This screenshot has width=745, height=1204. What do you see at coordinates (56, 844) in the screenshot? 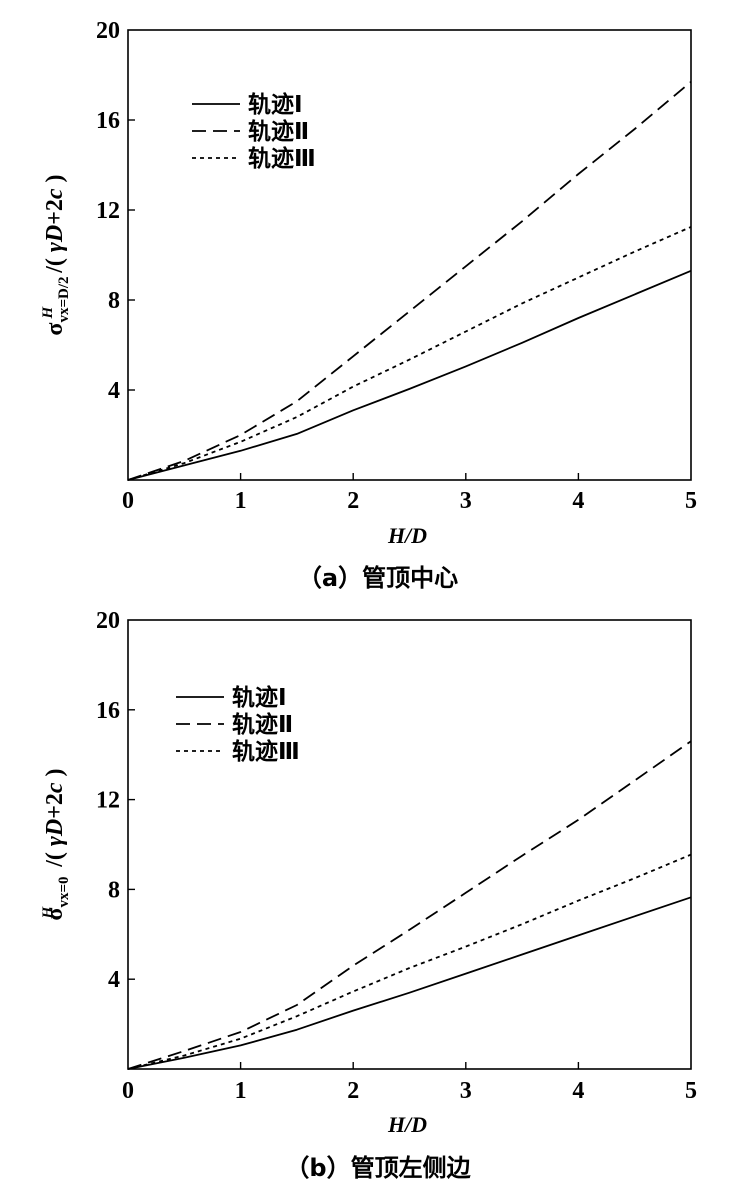
I see `y-axis-label: σvx=0H /( γD+2c )` at bounding box center [56, 844].